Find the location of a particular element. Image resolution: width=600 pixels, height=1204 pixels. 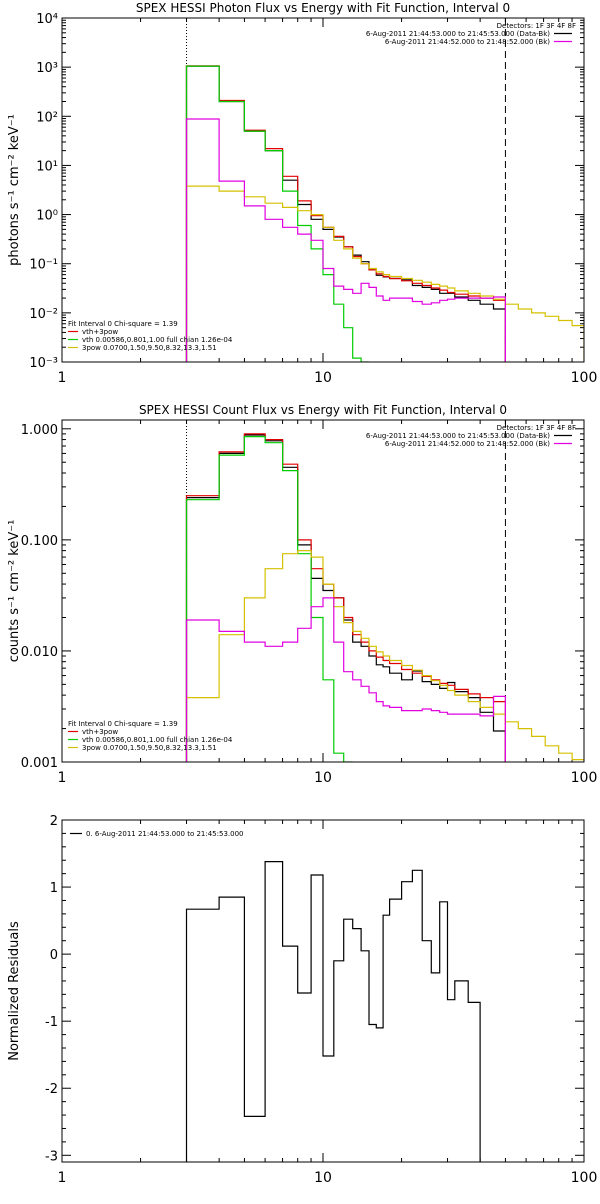

y-tick-label: 0.001 is located at coordinates (39, 763).